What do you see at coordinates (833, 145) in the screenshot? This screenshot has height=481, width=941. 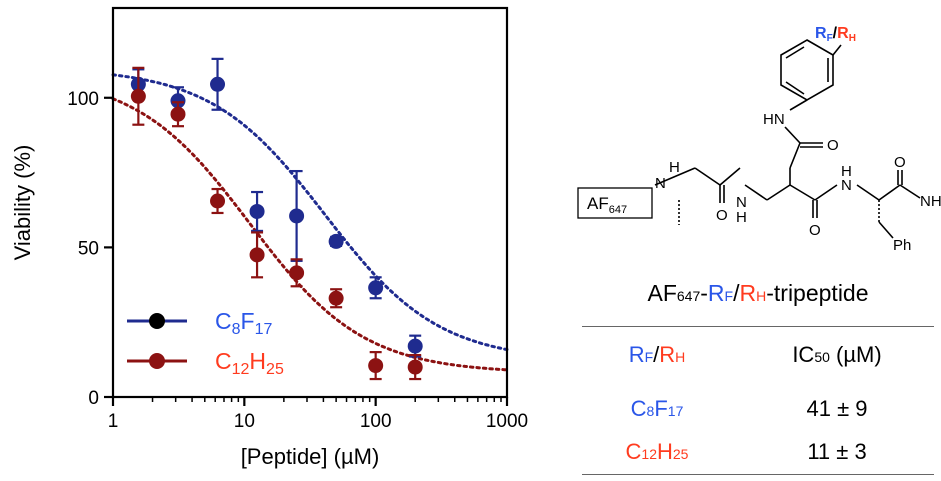 I see `atom-o-top: O` at bounding box center [833, 145].